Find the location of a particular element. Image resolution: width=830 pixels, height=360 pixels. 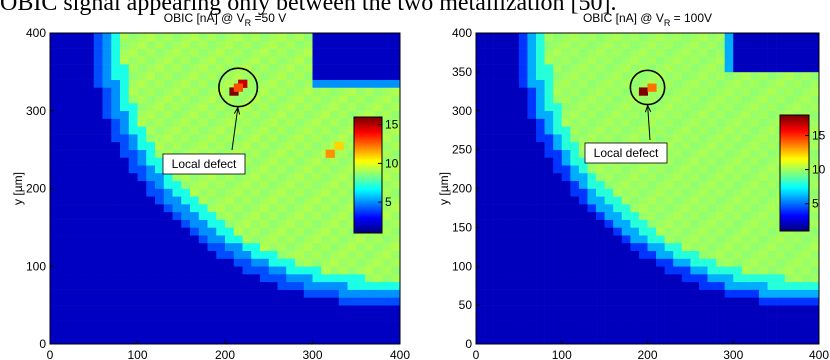

colorbar-tick-label: 10 is located at coordinates (392, 163).